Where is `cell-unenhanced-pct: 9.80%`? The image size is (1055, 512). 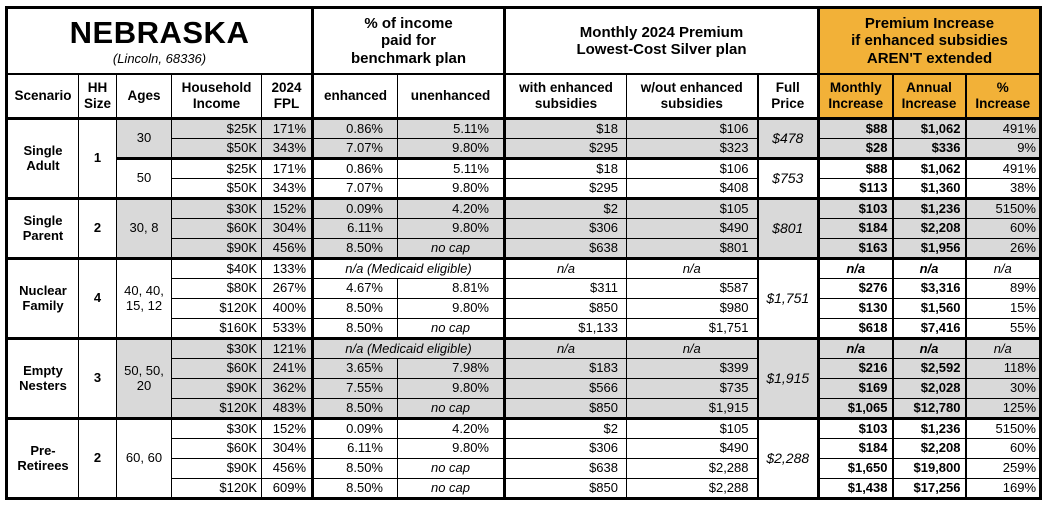
cell-unenhanced-pct: 9.80% is located at coordinates (451, 228).